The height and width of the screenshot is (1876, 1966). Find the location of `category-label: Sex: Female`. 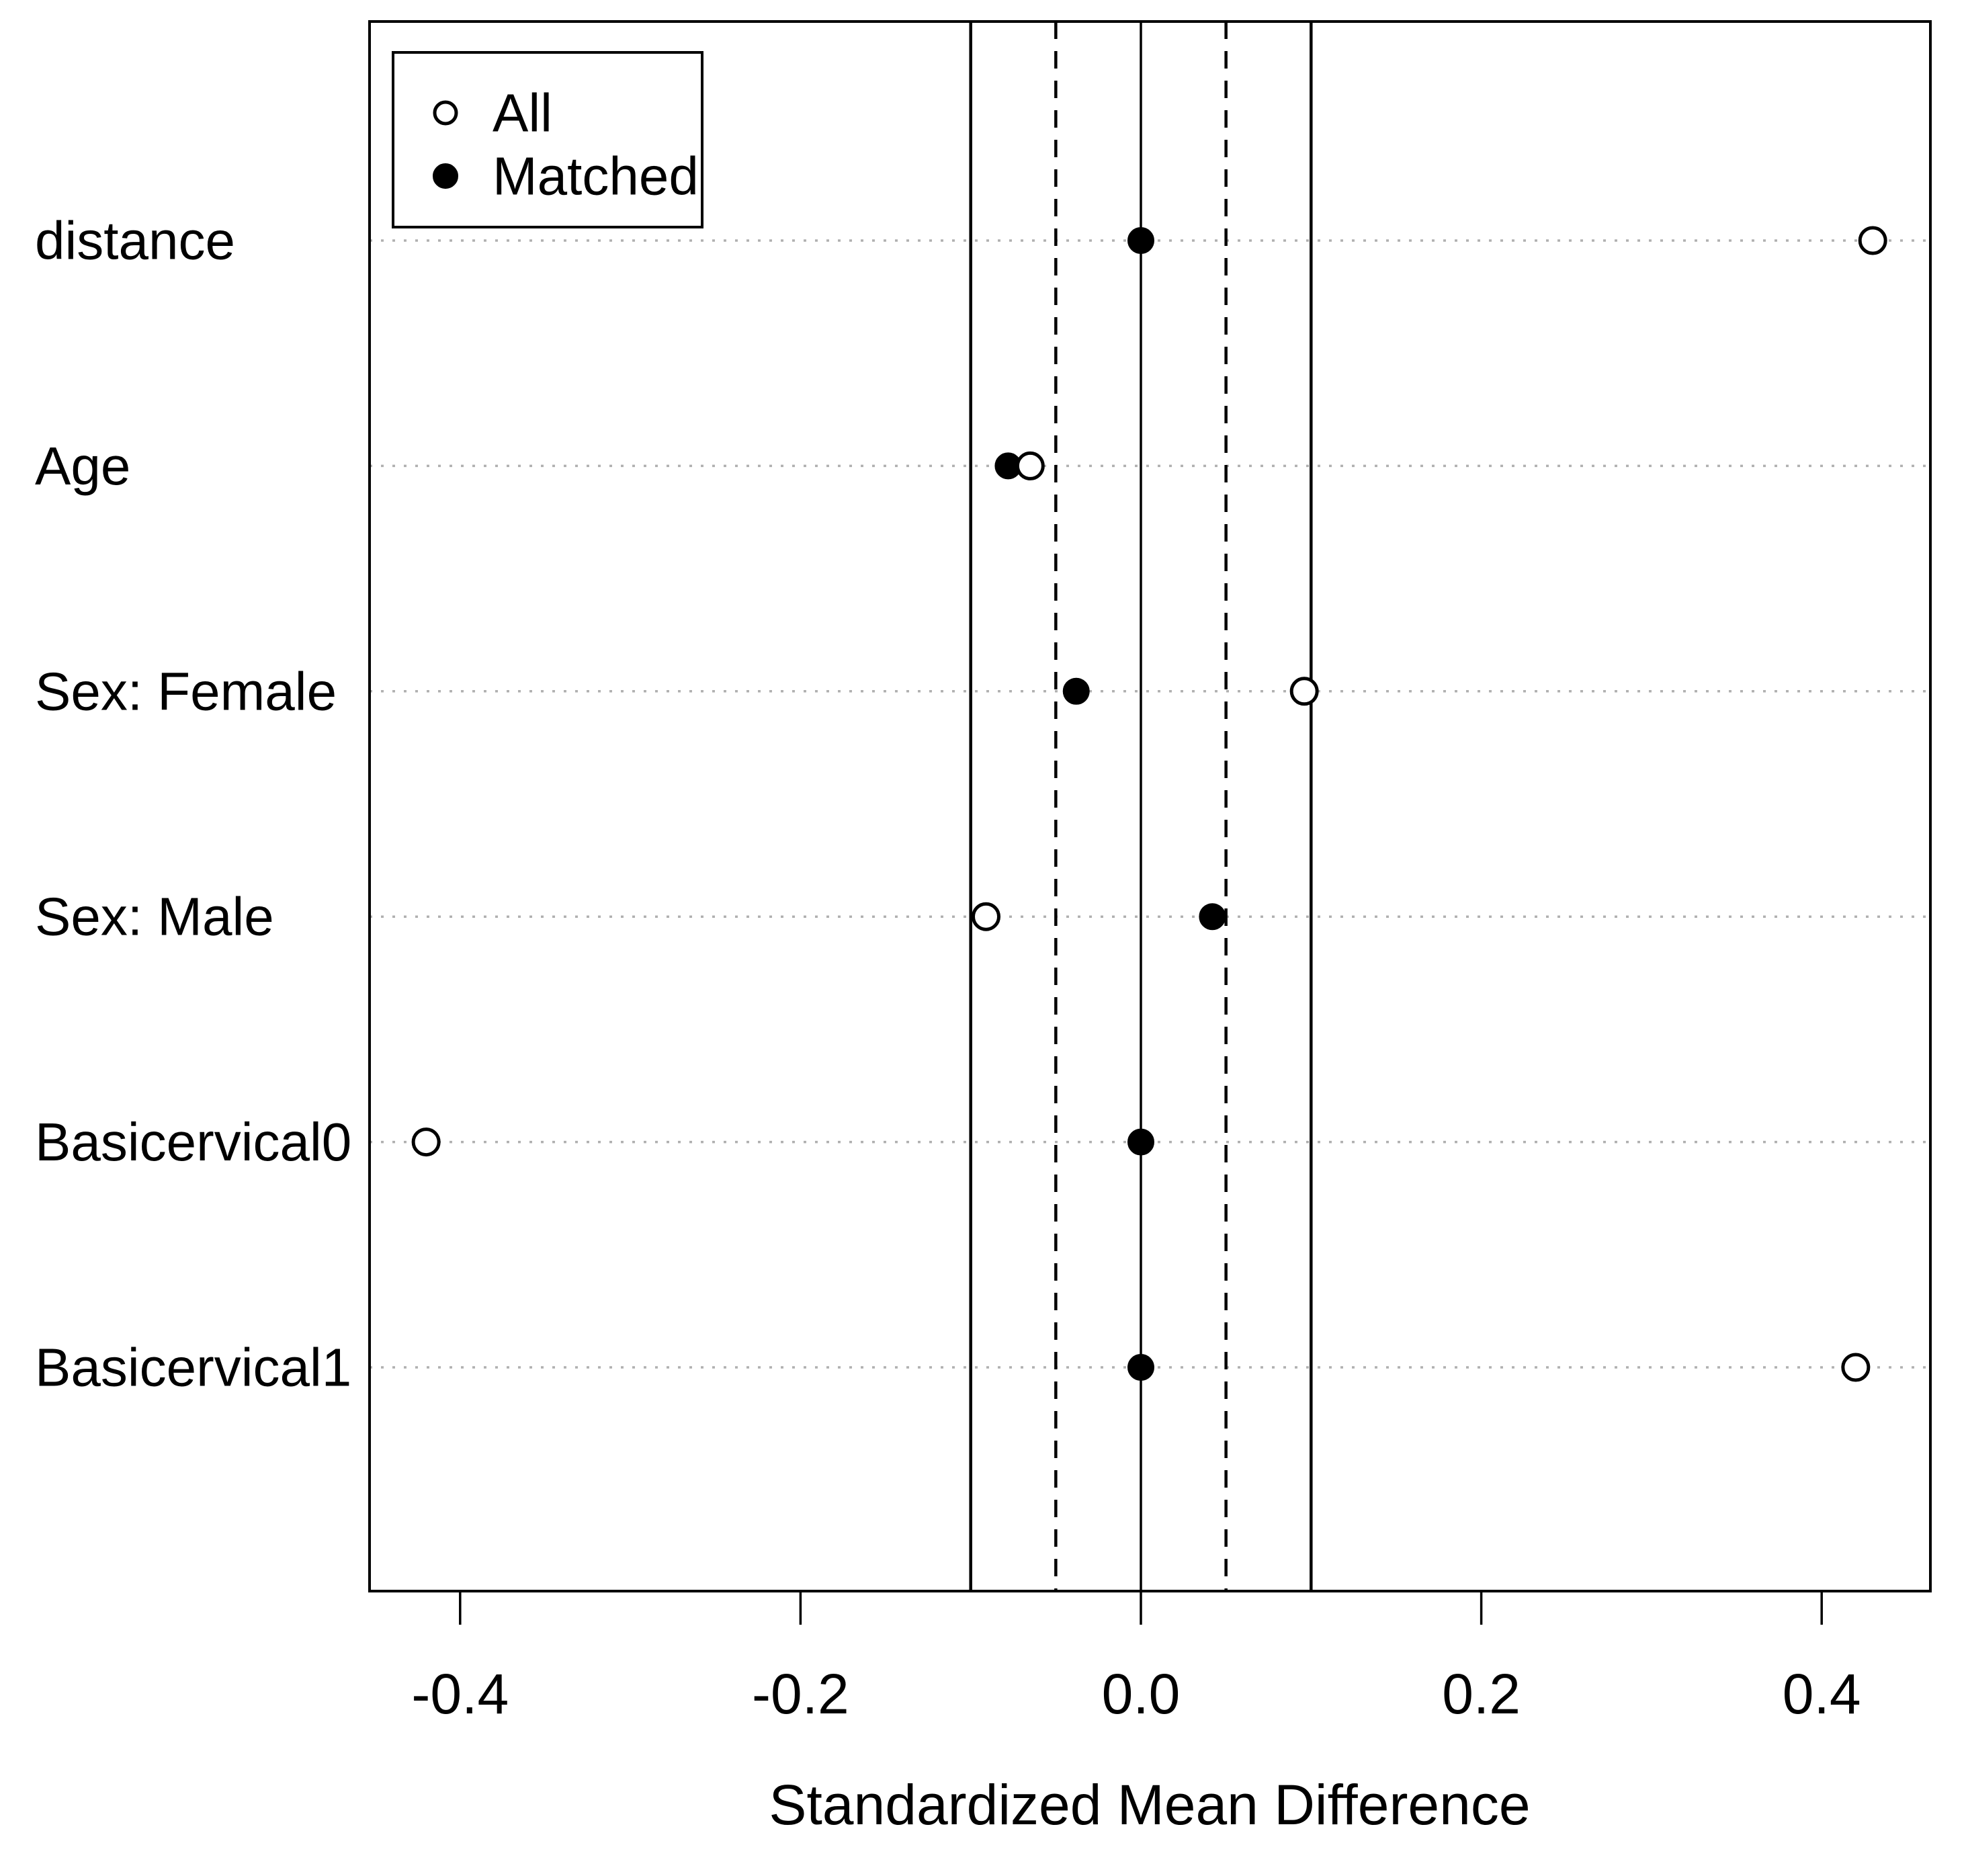

category-label: Sex: Female is located at coordinates (186, 691).